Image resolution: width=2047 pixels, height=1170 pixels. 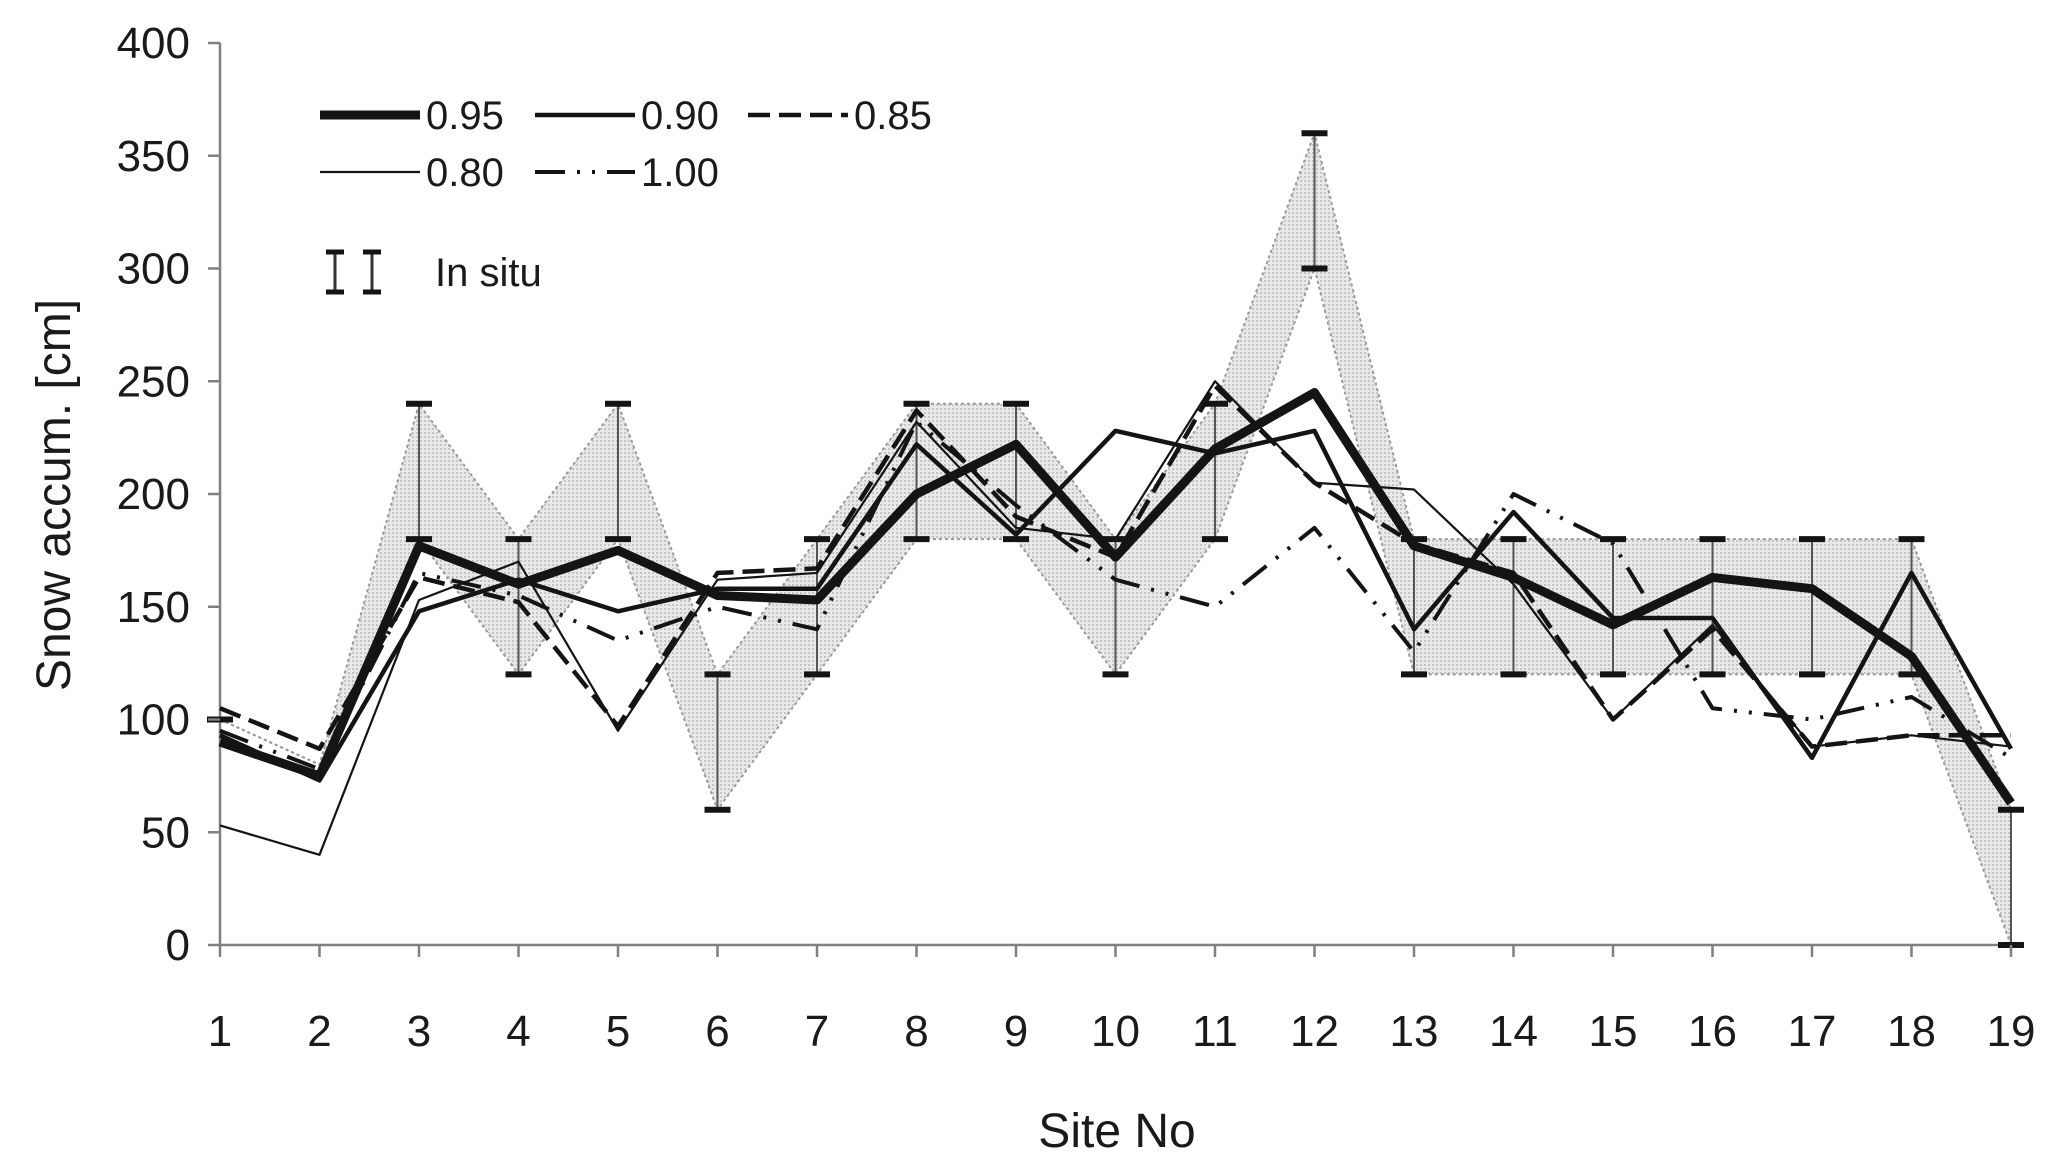 What do you see at coordinates (1314, 1031) in the screenshot?
I see `x-tick-label: 12` at bounding box center [1314, 1031].